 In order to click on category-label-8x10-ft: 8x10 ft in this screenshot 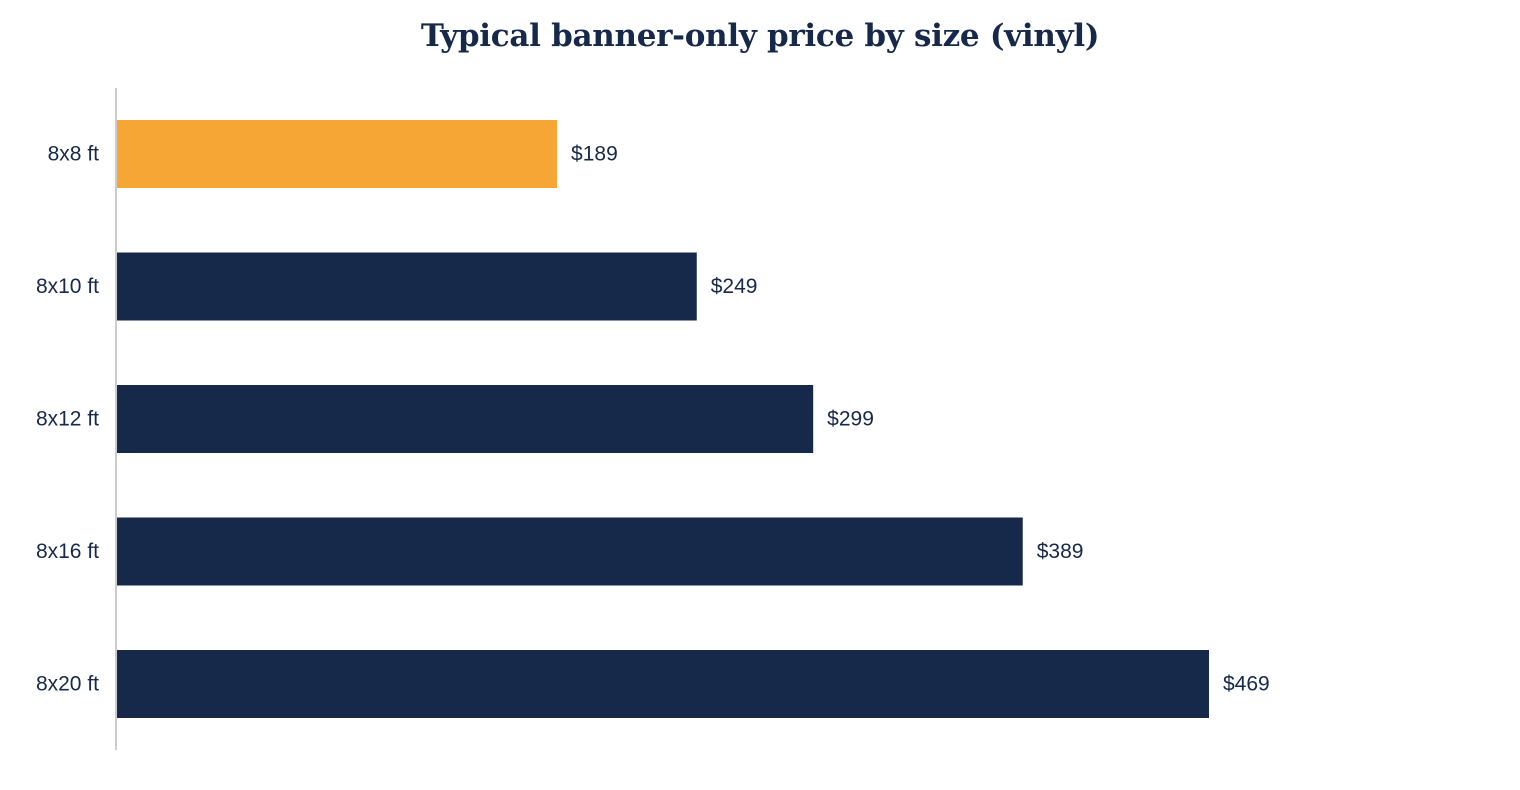, I will do `click(67, 286)`.